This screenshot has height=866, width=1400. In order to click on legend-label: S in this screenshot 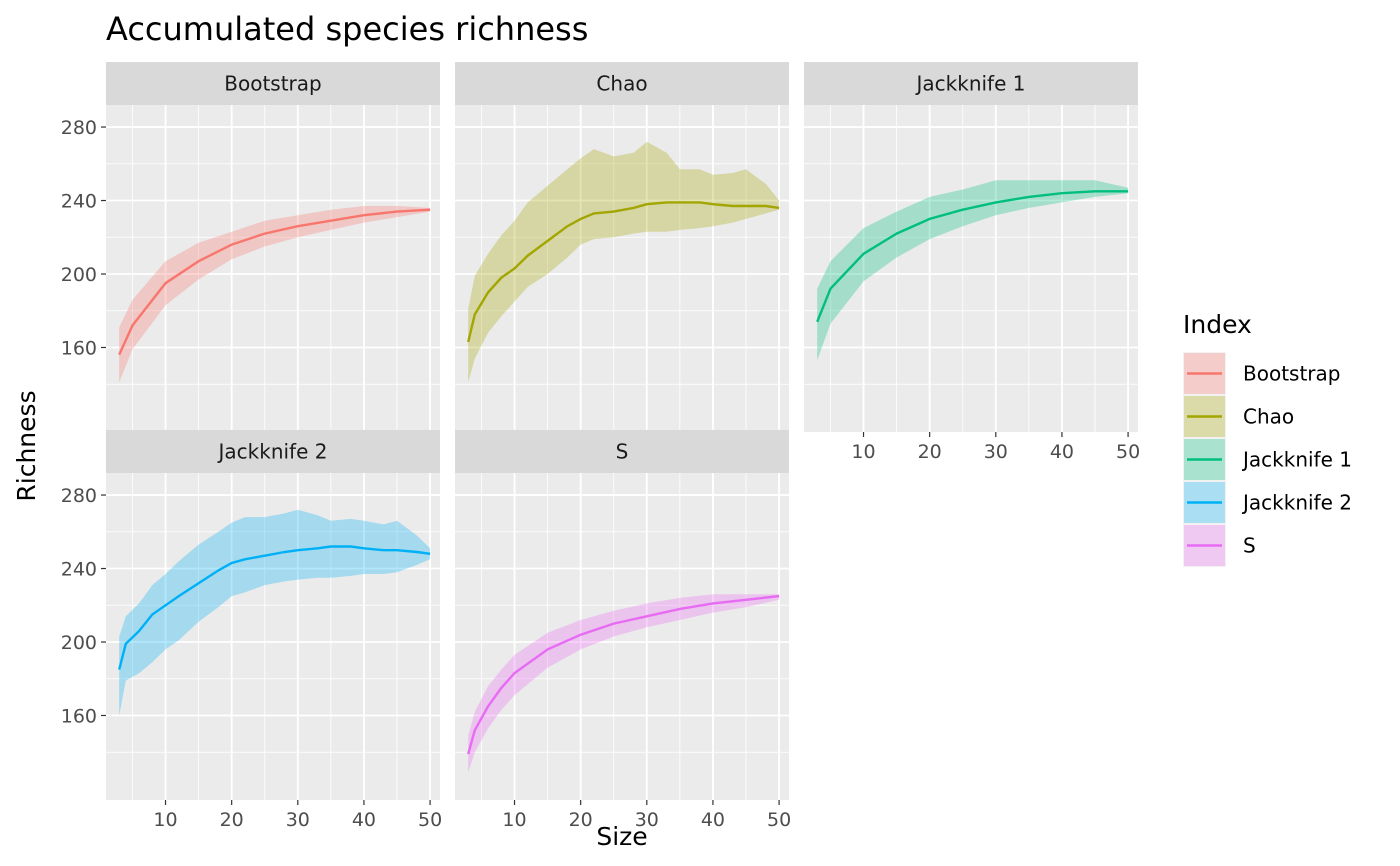, I will do `click(1249, 546)`.